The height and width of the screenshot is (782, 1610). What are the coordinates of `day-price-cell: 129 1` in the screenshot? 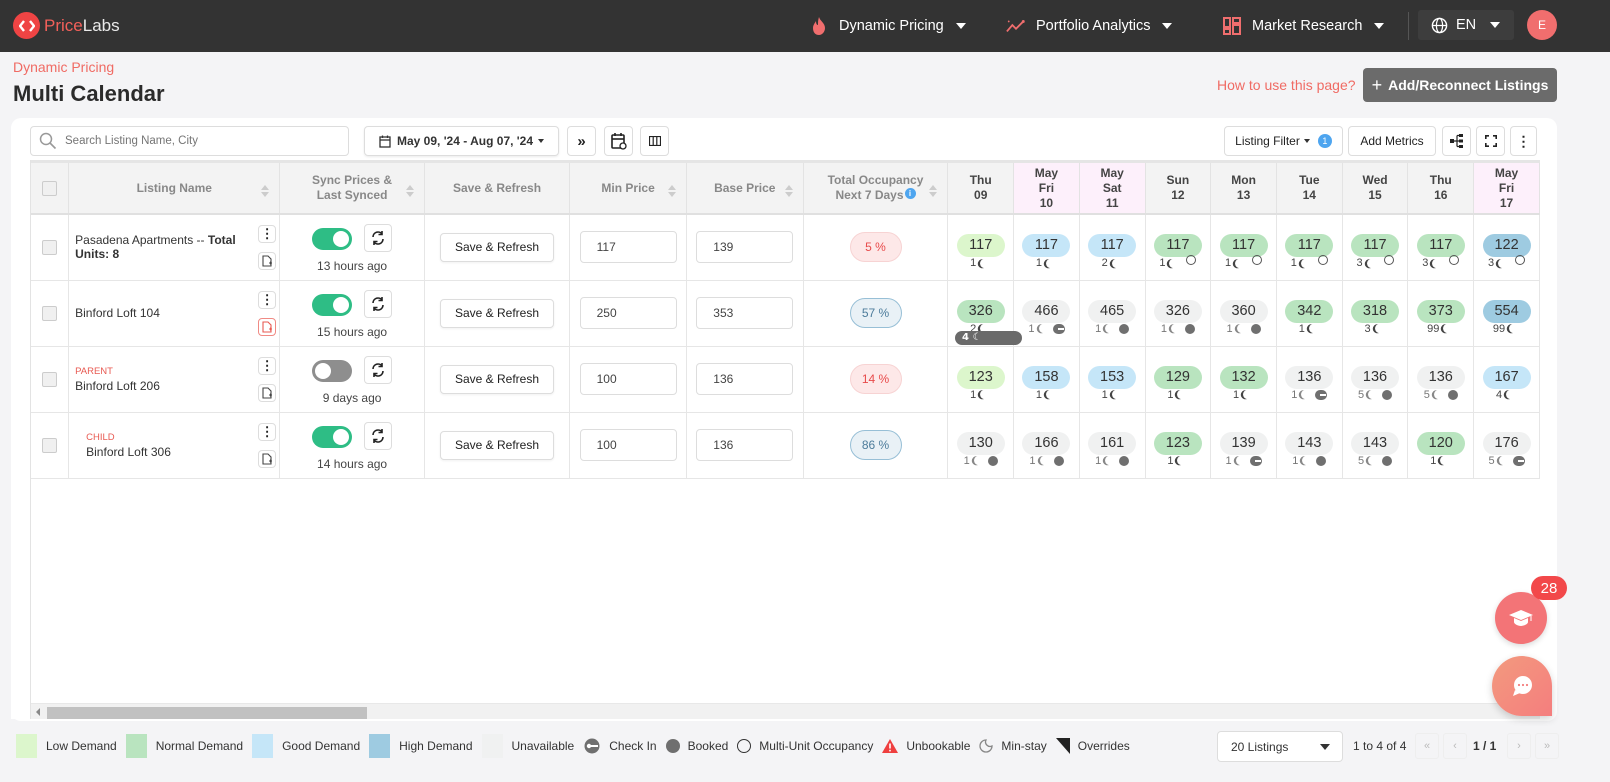 It's located at (1178, 379).